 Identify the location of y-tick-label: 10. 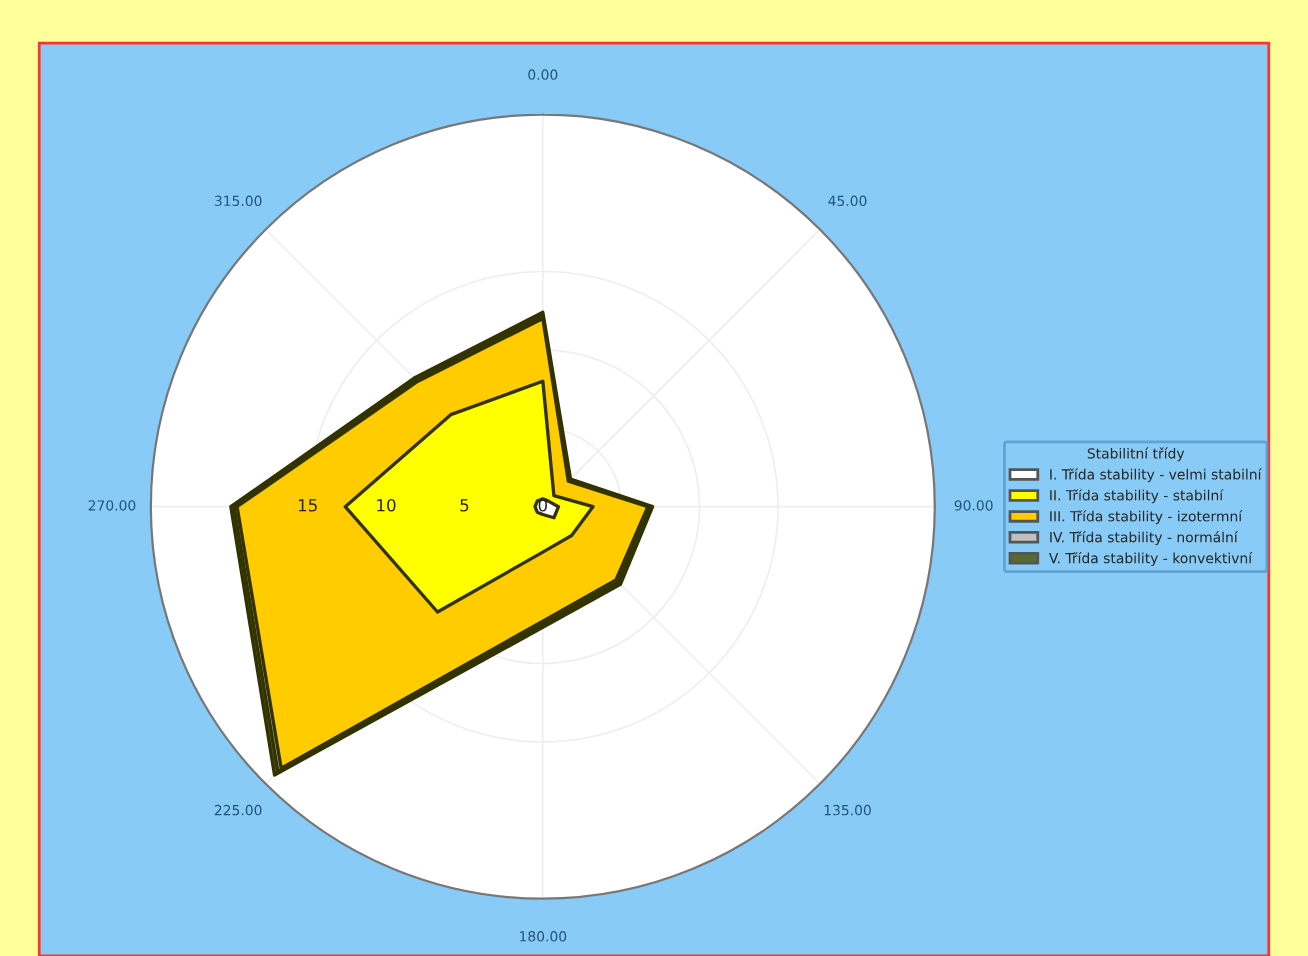
(386, 505).